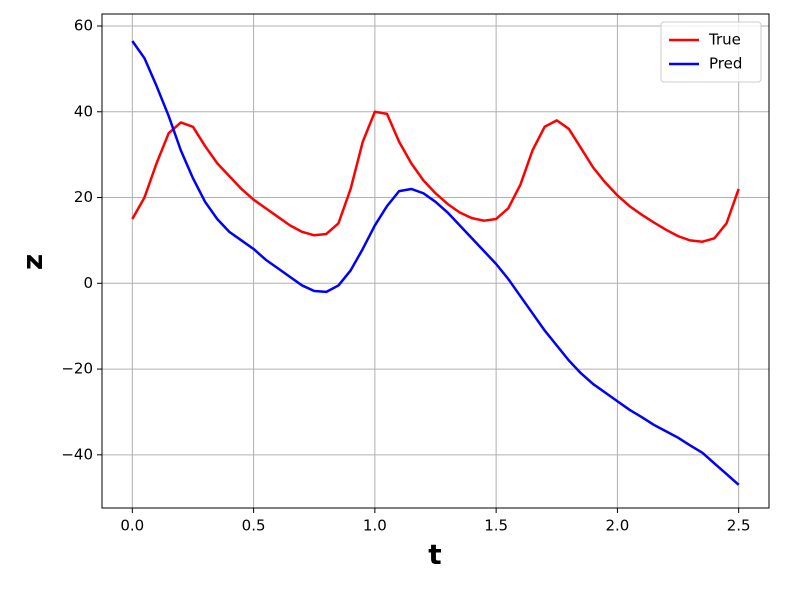  Describe the element at coordinates (617, 526) in the screenshot. I see `x-tick-label: 2.0` at that location.